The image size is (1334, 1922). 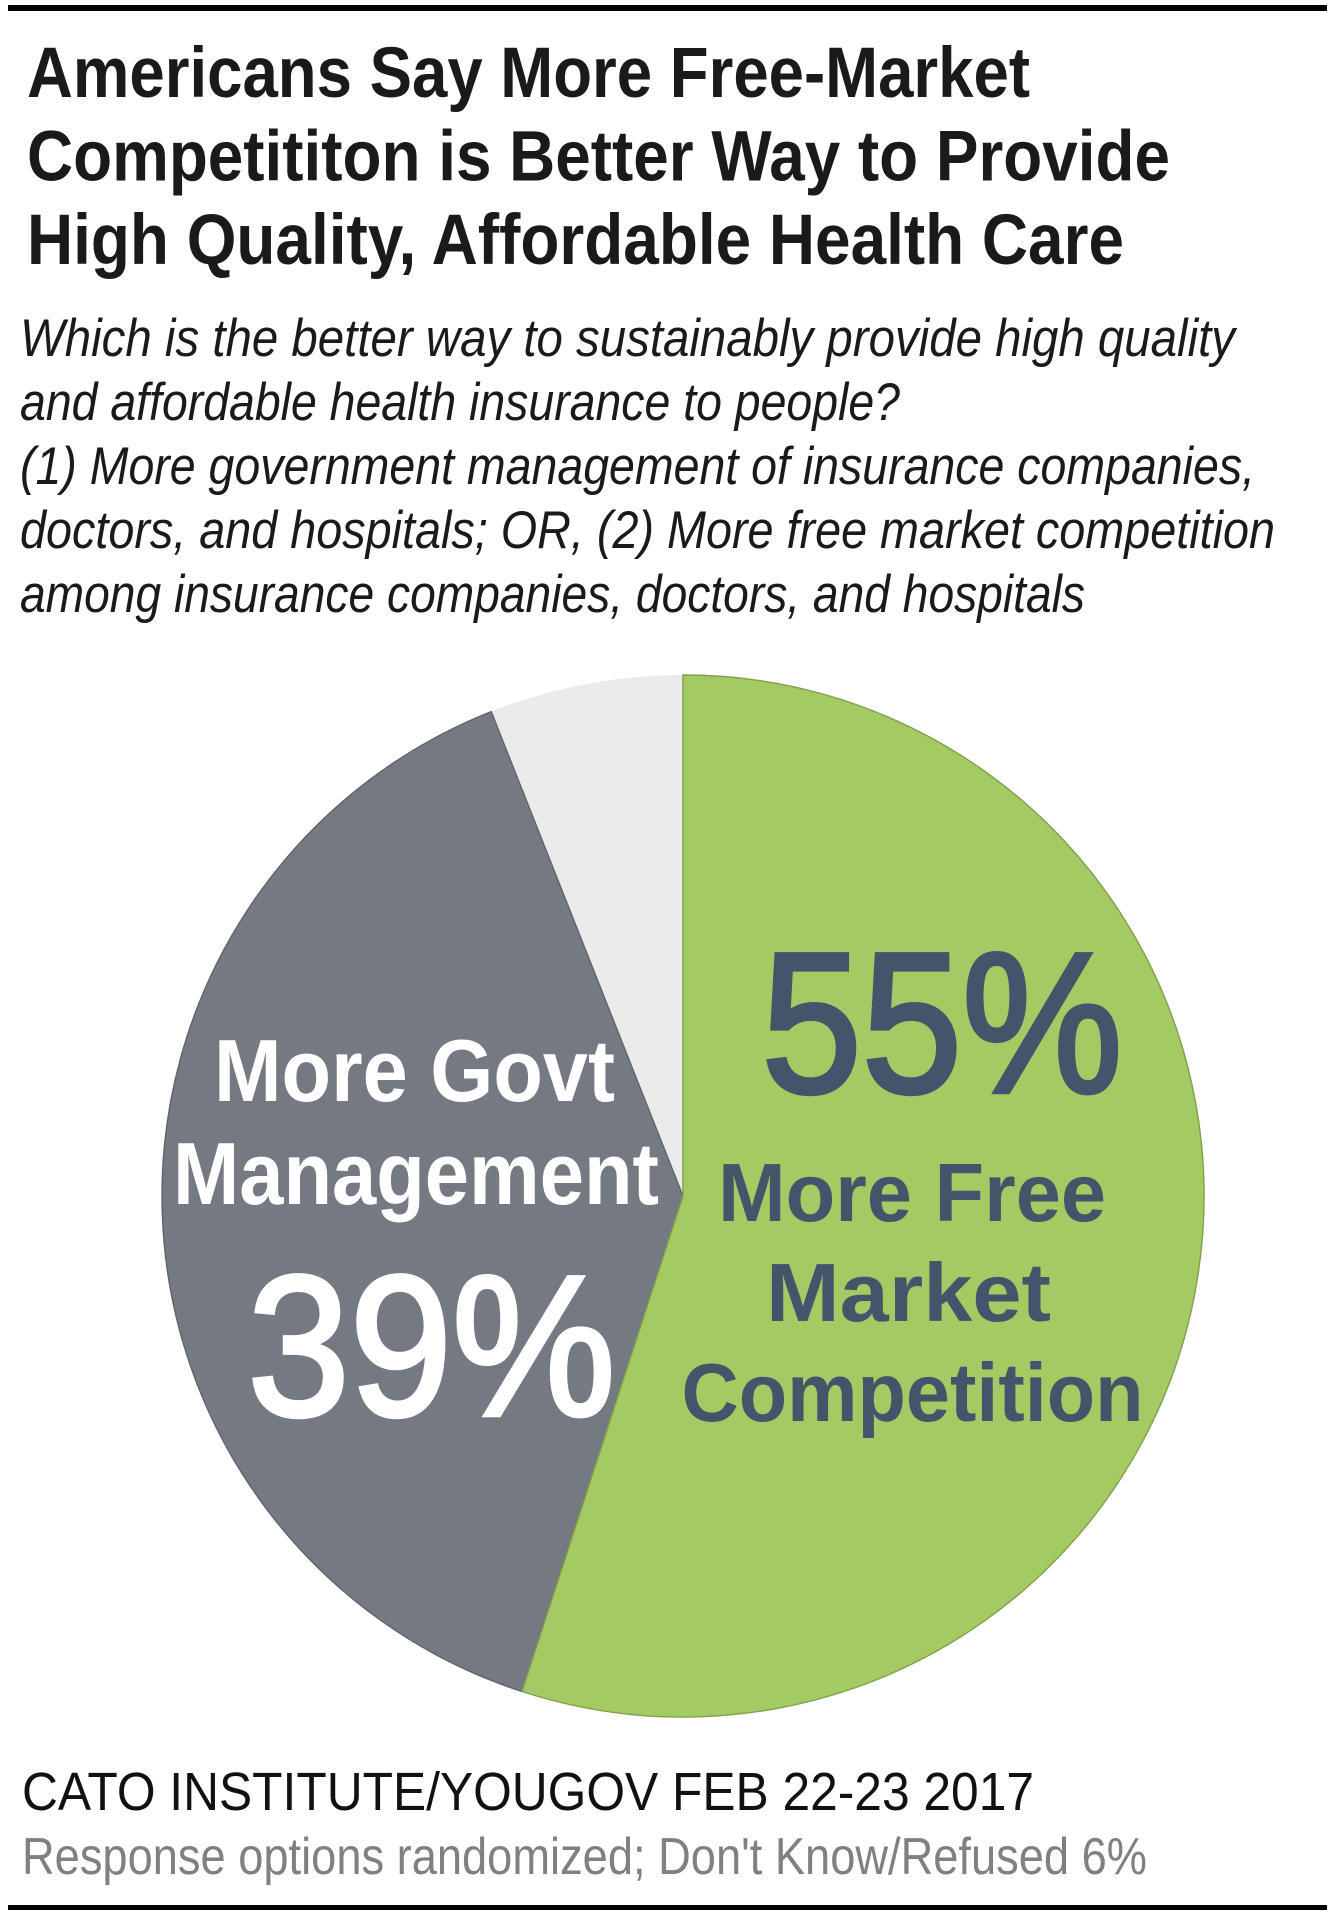 I want to click on svg-text: More Free, so click(x=912, y=1192).